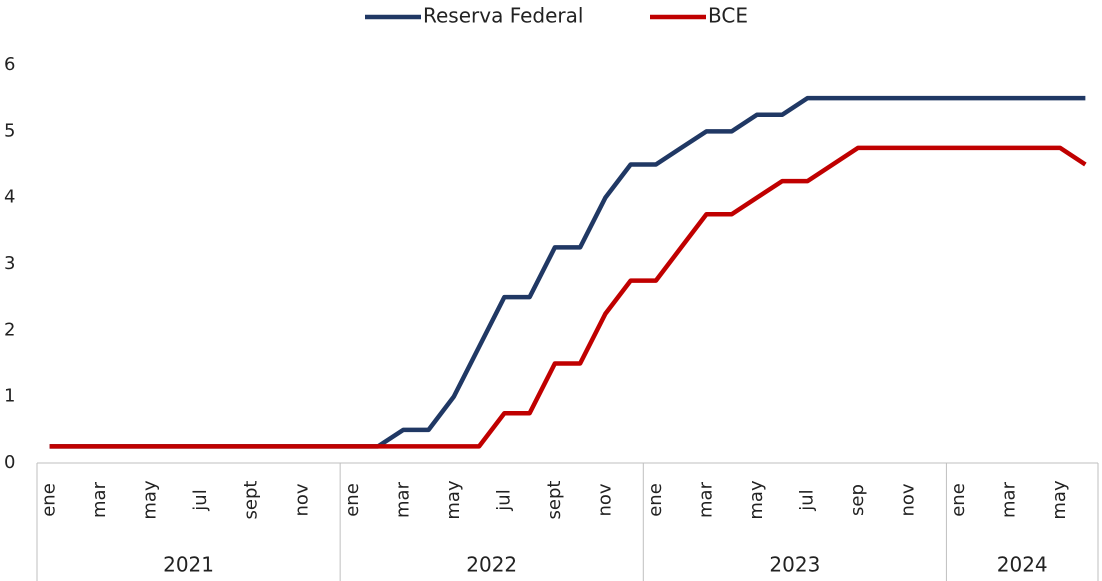  What do you see at coordinates (9, 64) in the screenshot?
I see `y-tick-label: 6` at bounding box center [9, 64].